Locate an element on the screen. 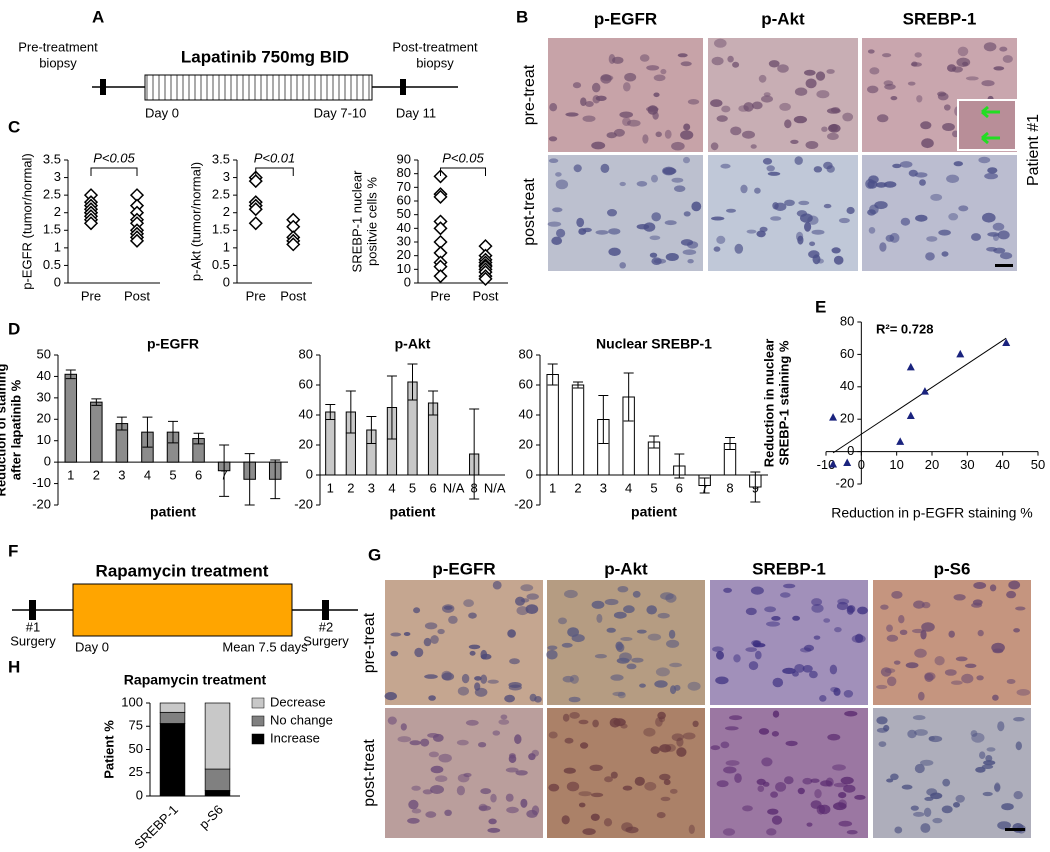 Image resolution: width=1050 pixels, height=852 pixels. y-axis-label: p-Akt (tumor/normal) is located at coordinates (195, 221).